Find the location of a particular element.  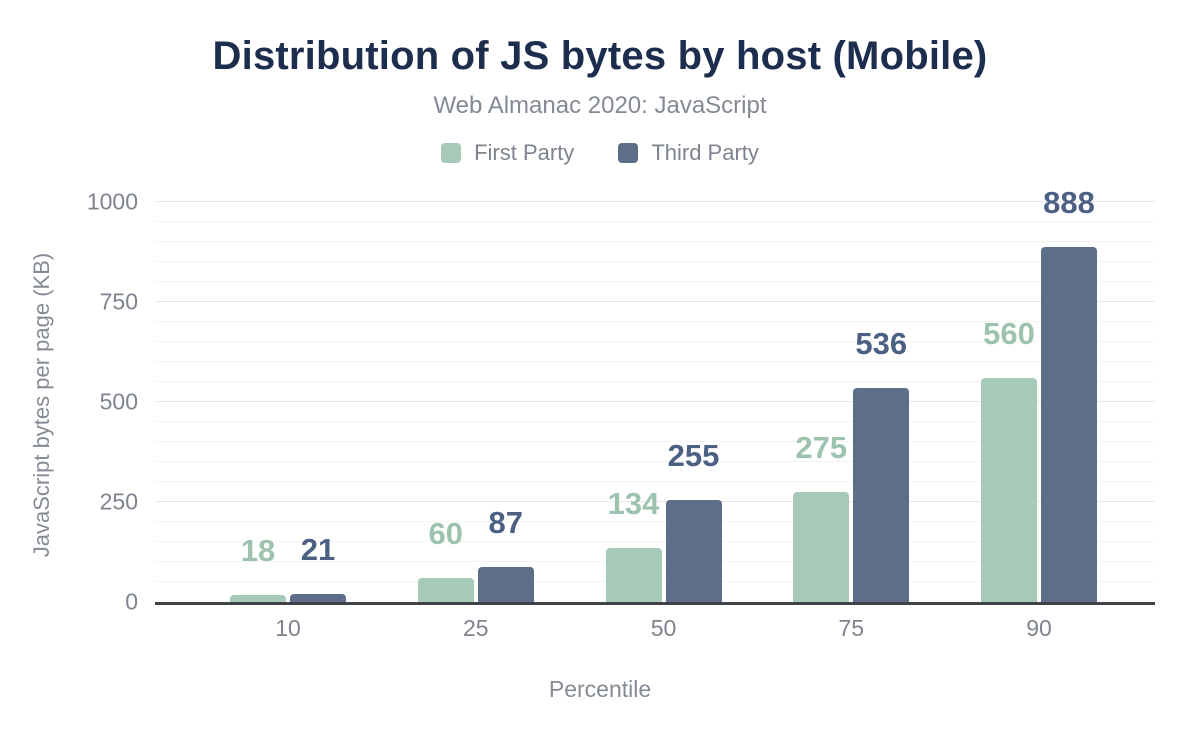

bar-col-third-party: 255 is located at coordinates (693, 520).